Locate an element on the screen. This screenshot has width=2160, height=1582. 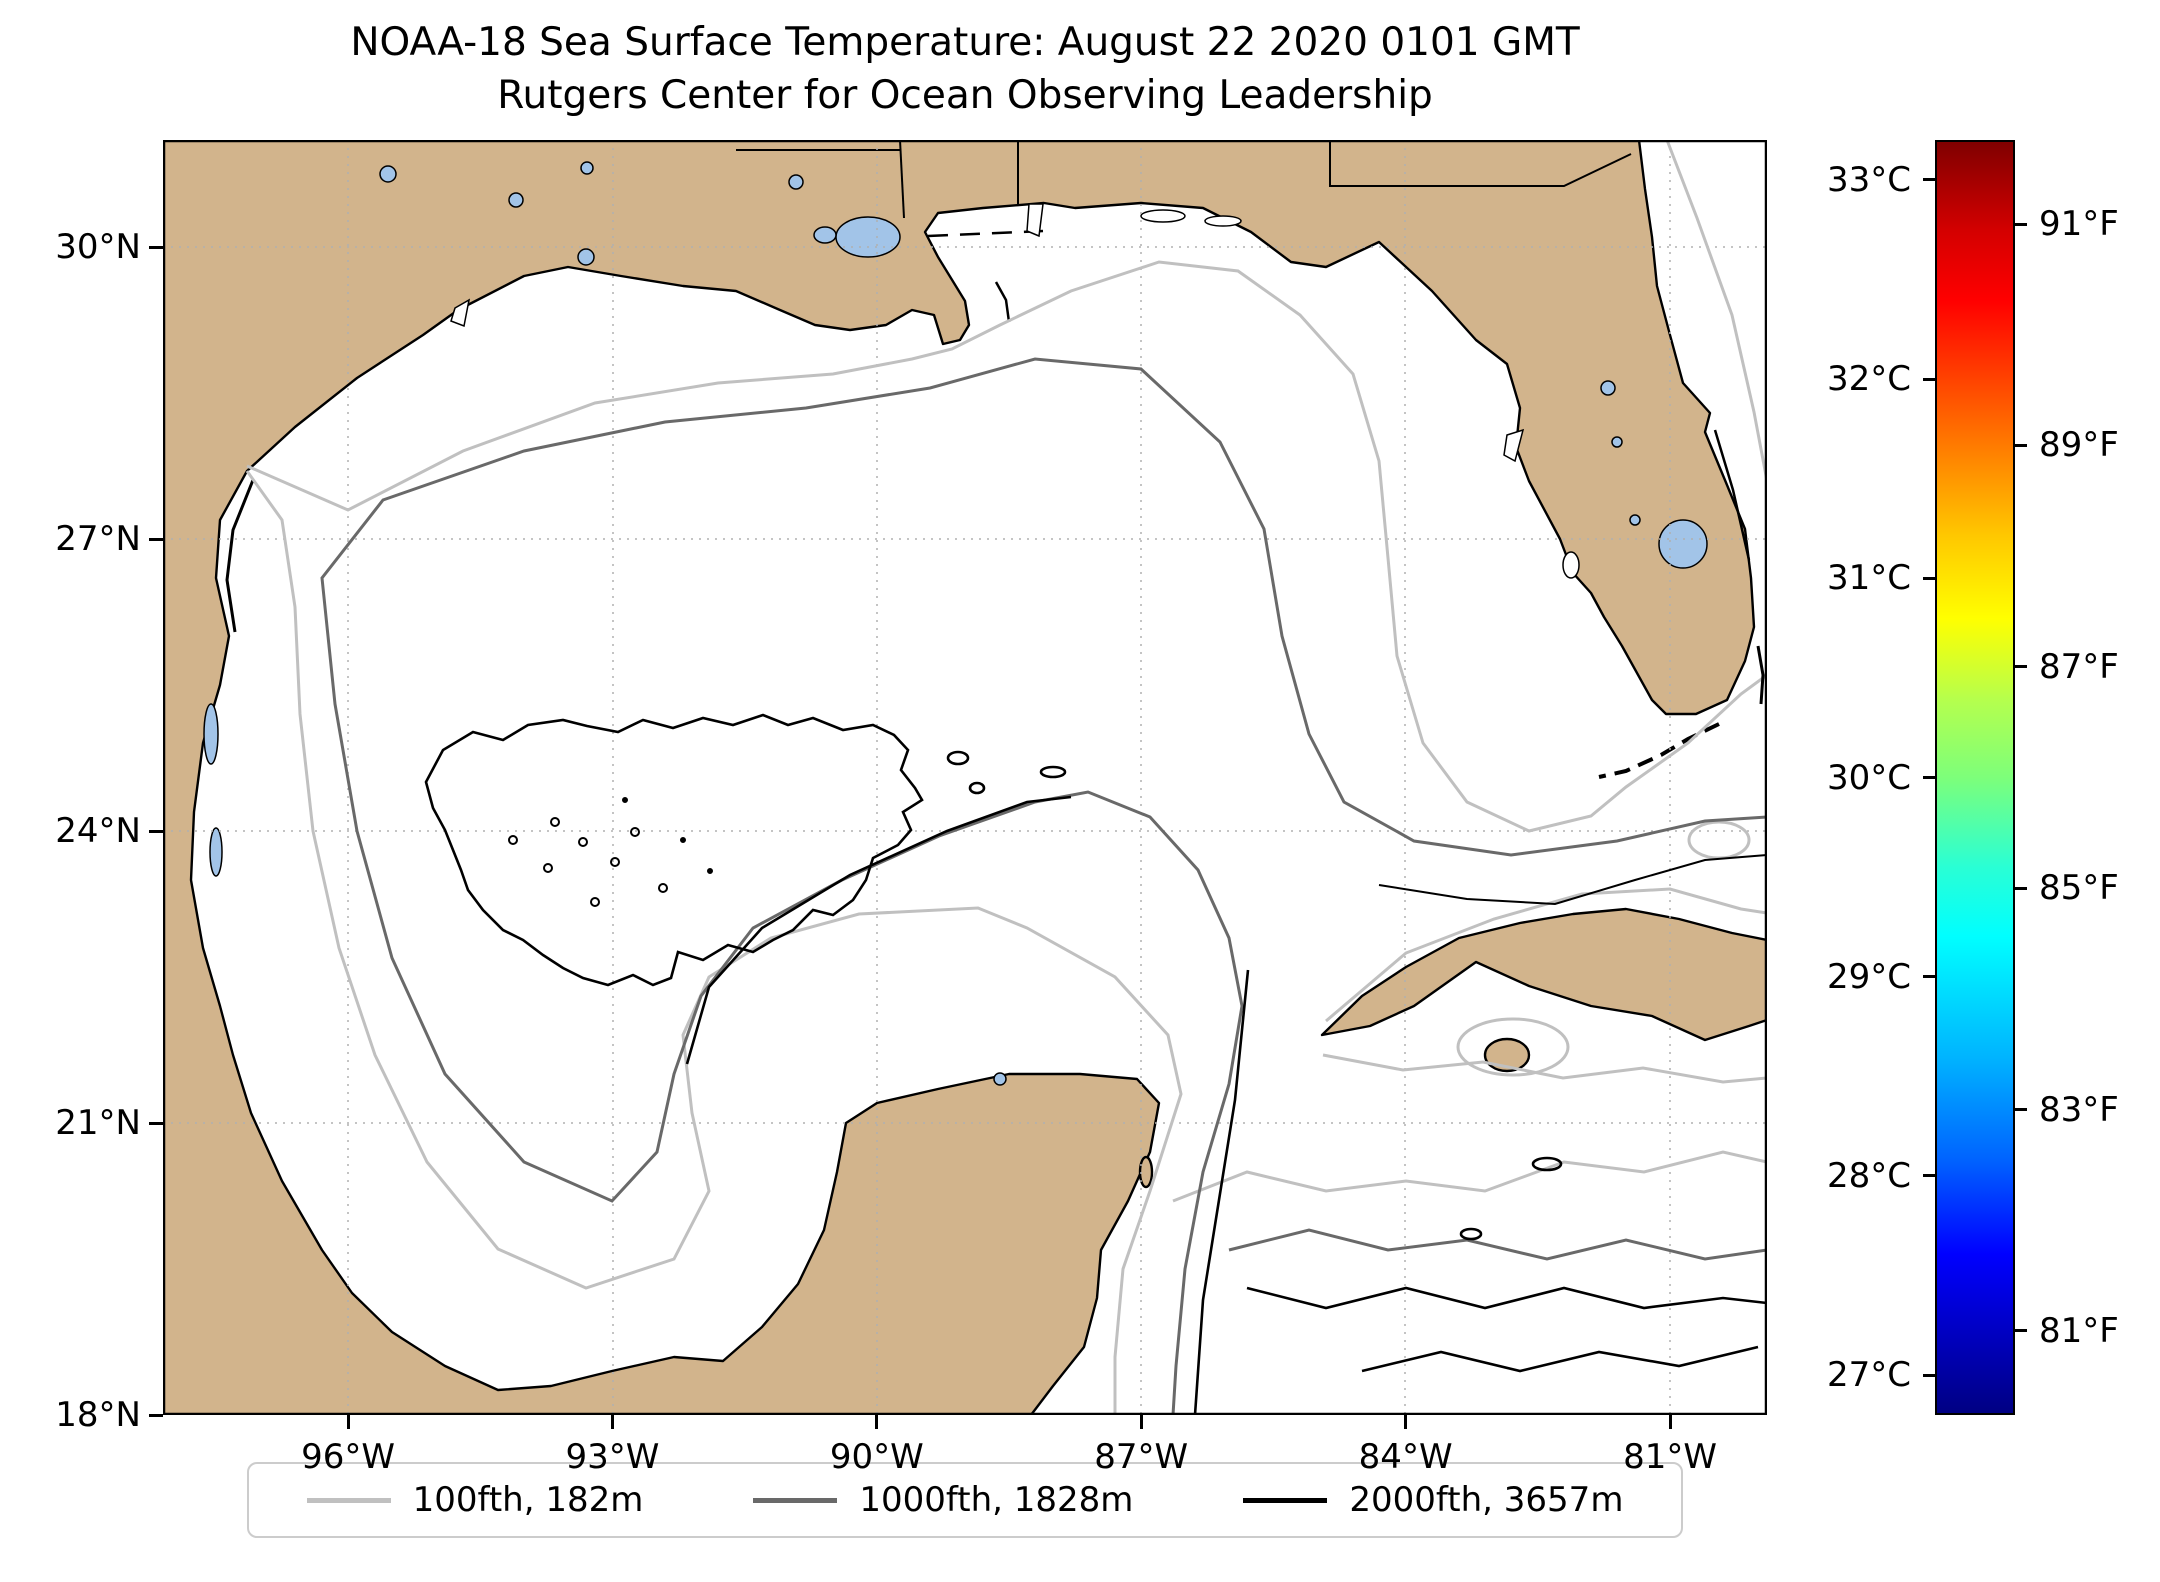
y-tick-label: 27°N is located at coordinates (98, 539).